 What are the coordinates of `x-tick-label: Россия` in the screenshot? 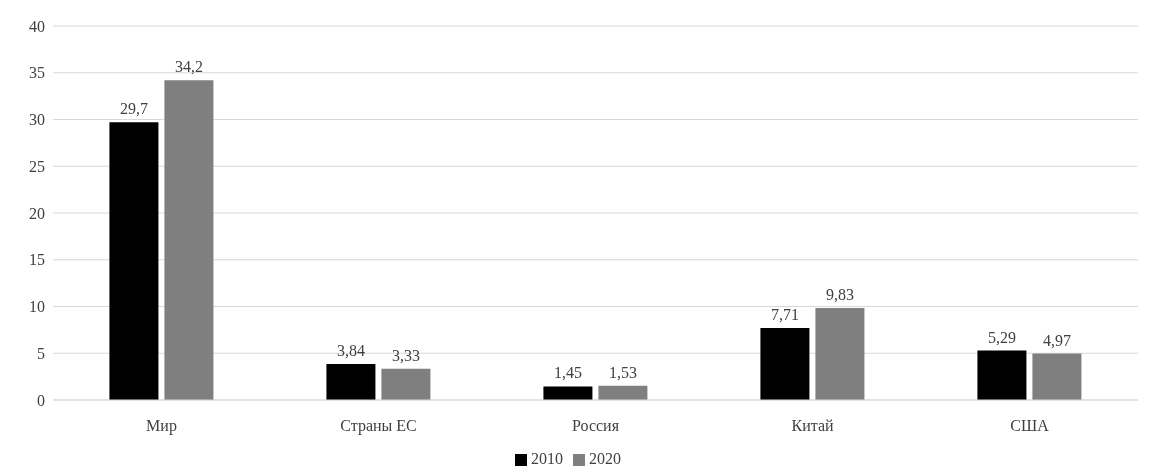 It's located at (595, 426).